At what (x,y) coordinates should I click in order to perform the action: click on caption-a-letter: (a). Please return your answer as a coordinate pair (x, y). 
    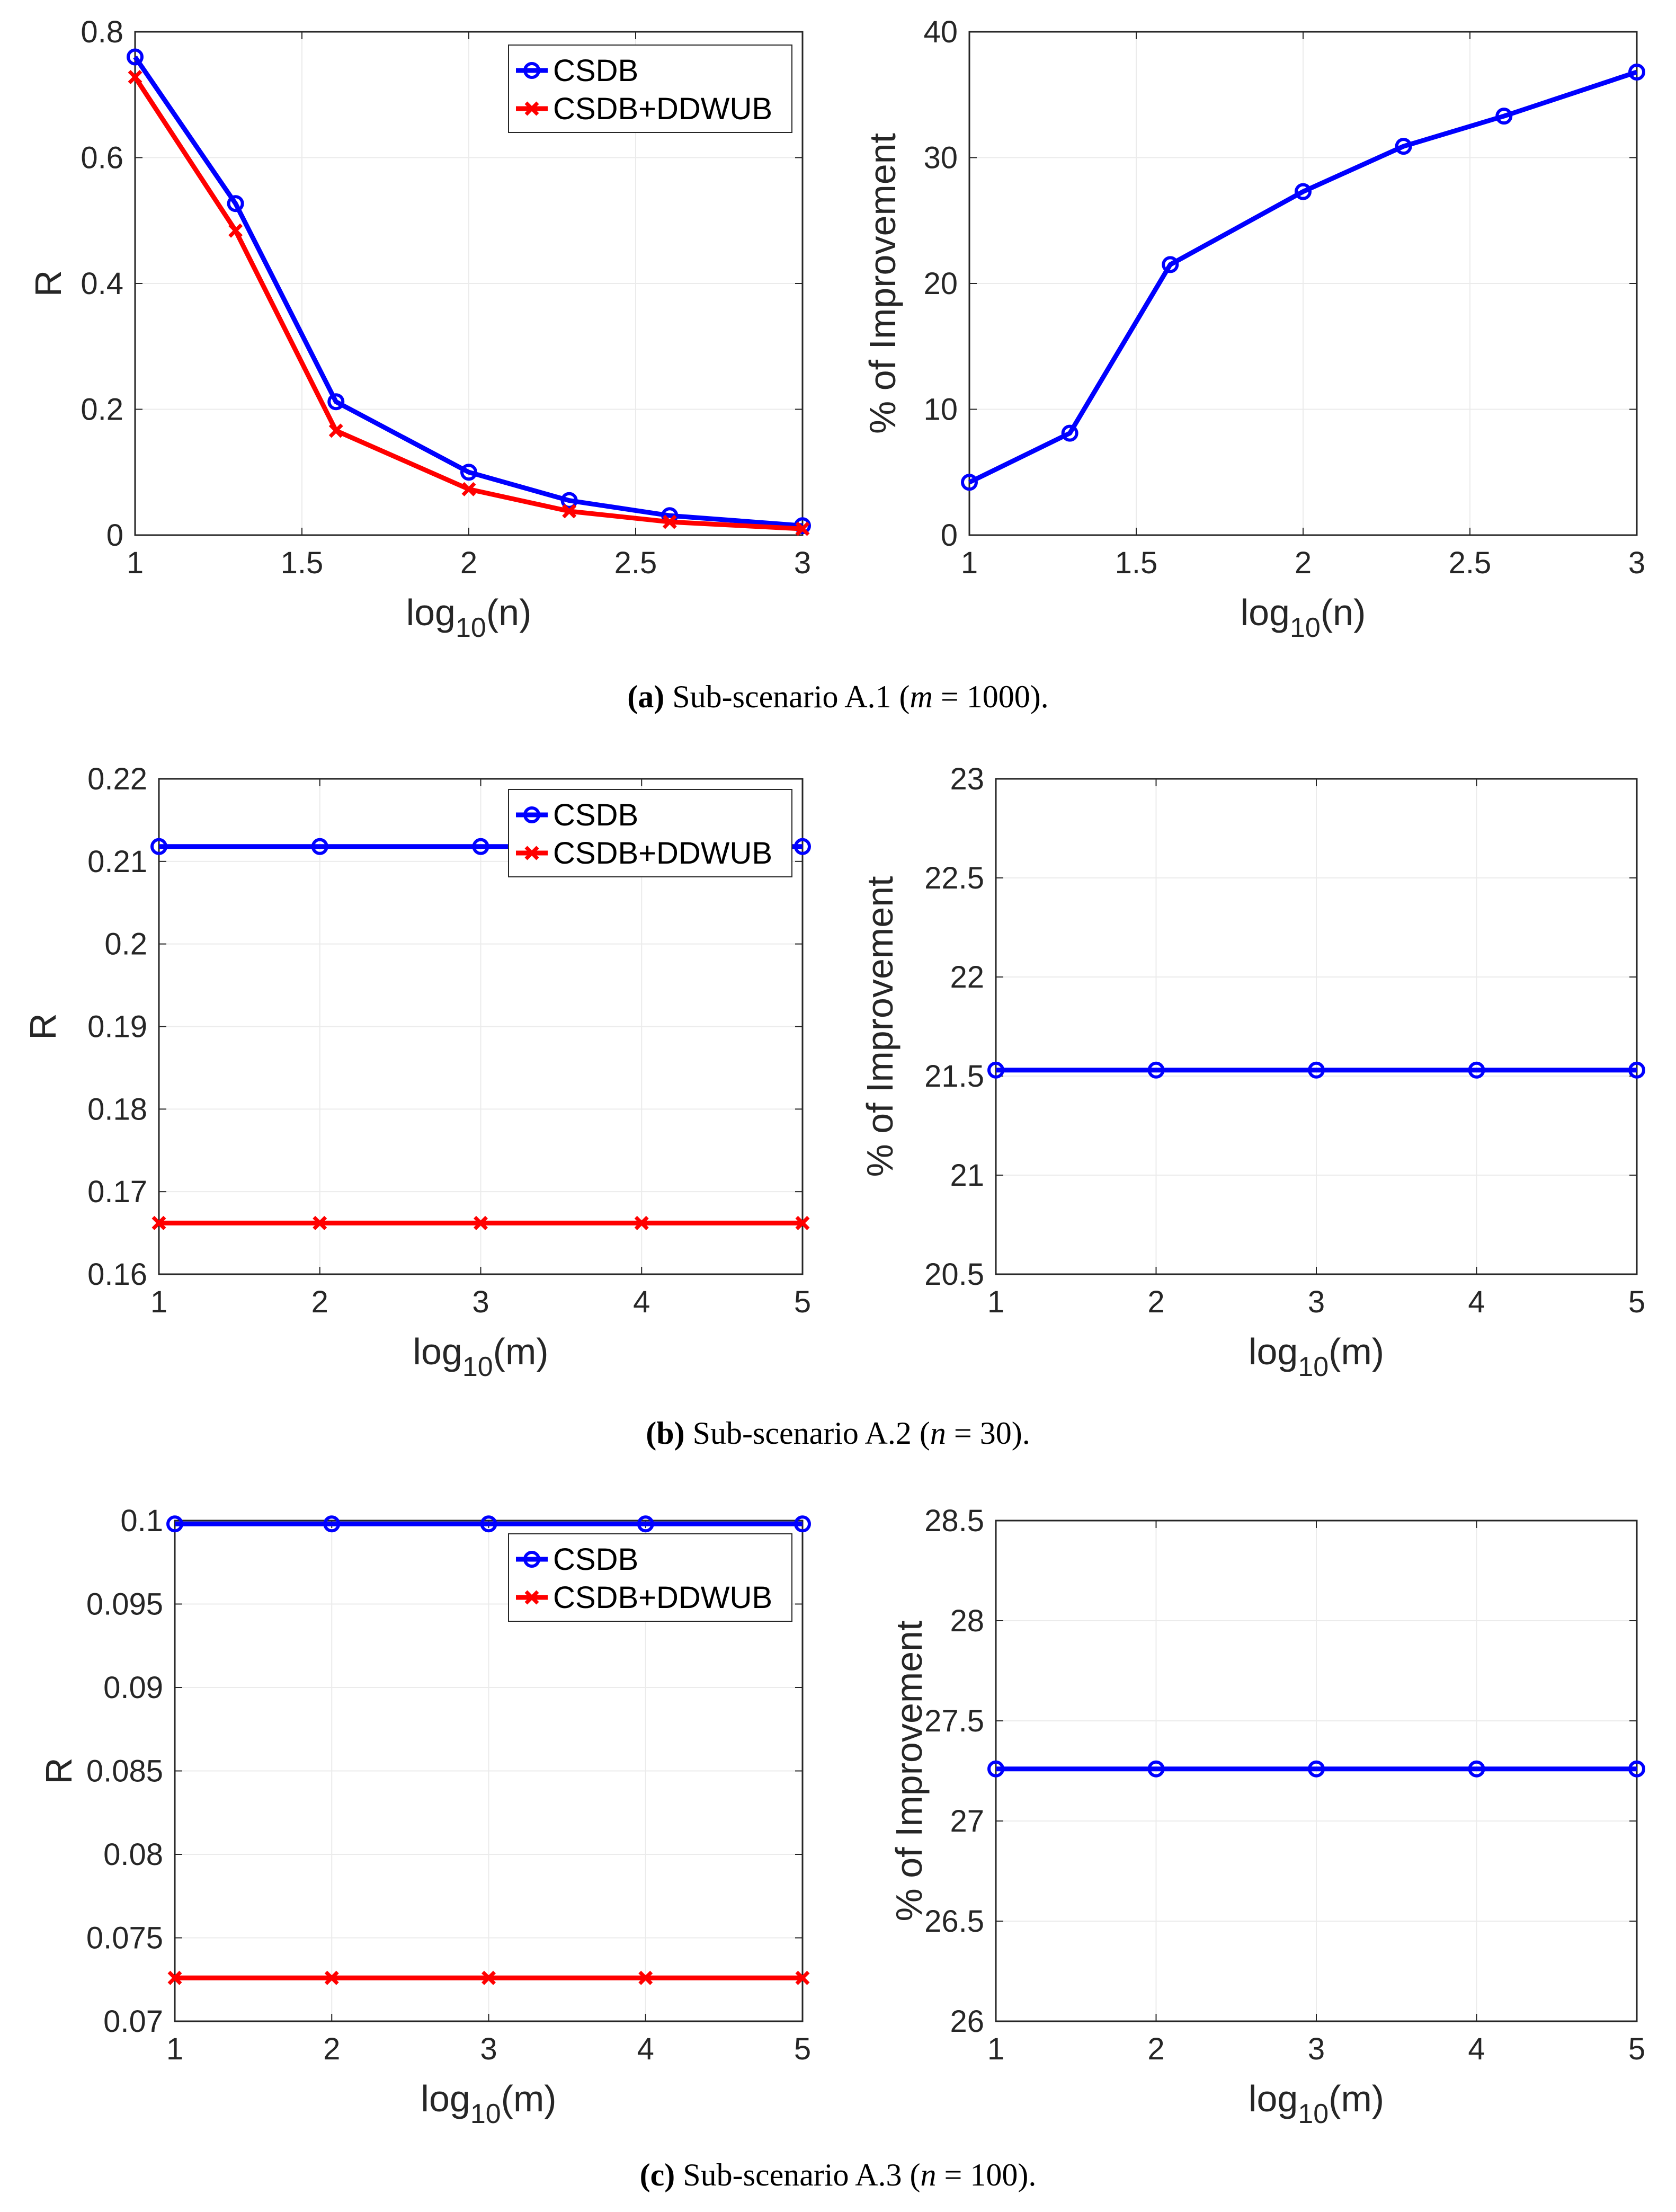
    Looking at the image, I should click on (645, 696).